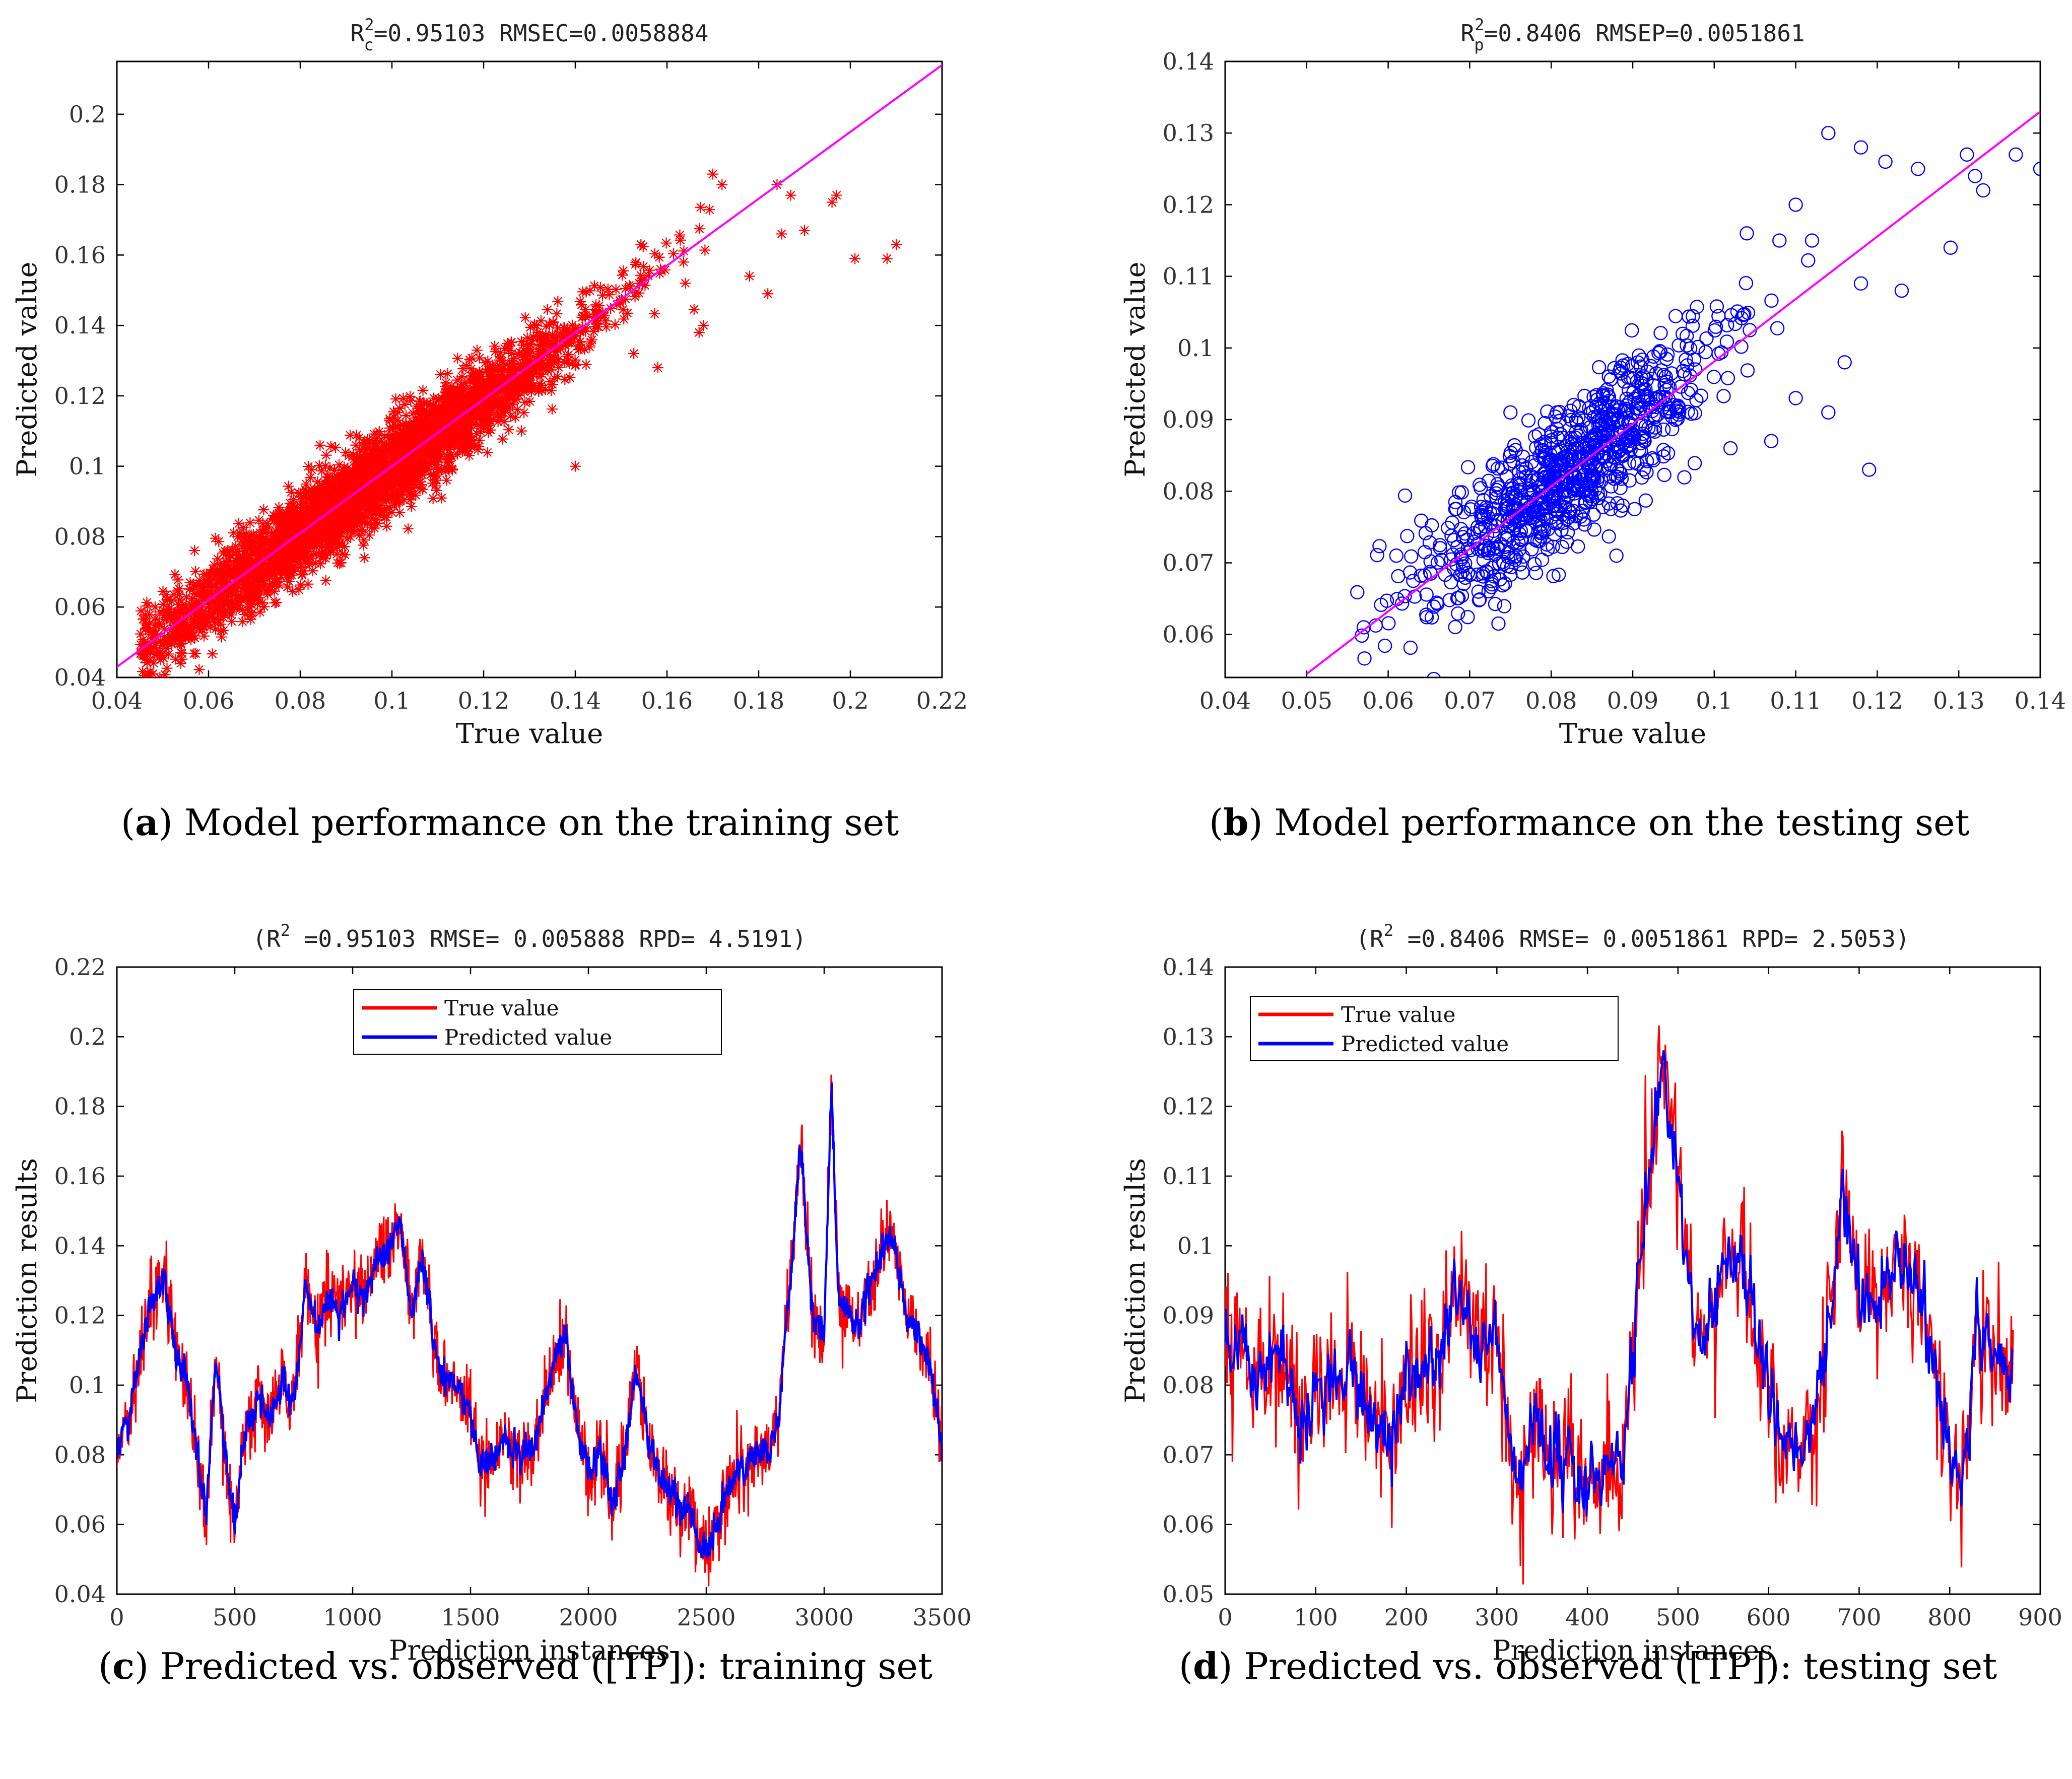 This screenshot has height=1779, width=2072. I want to click on y-tick-label: 0.09, so click(1188, 419).